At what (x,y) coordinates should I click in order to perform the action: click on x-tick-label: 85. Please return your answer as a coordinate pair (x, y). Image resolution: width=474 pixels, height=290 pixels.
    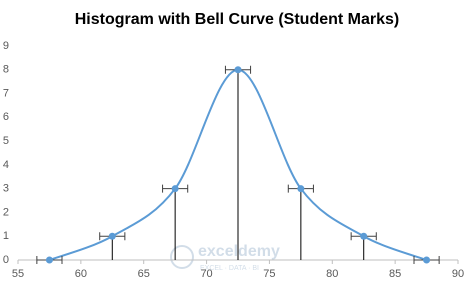
    Looking at the image, I should click on (395, 274).